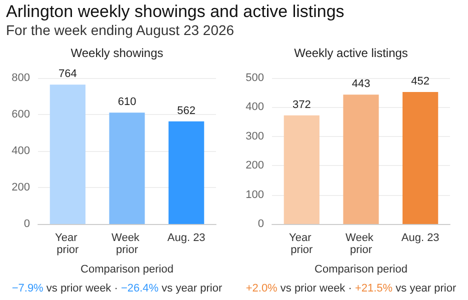 Image resolution: width=468 pixels, height=300 pixels. I want to click on chart-title: Weekly showings, so click(117, 53).